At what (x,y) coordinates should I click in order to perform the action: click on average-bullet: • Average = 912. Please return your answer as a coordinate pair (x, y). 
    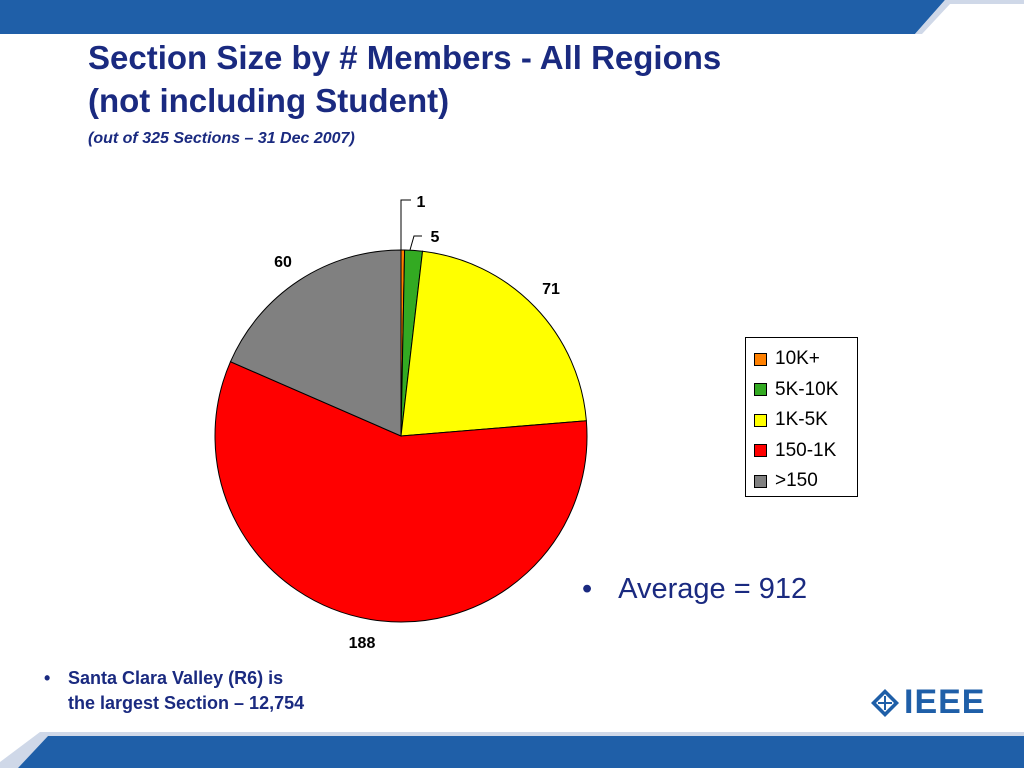
    Looking at the image, I should click on (694, 589).